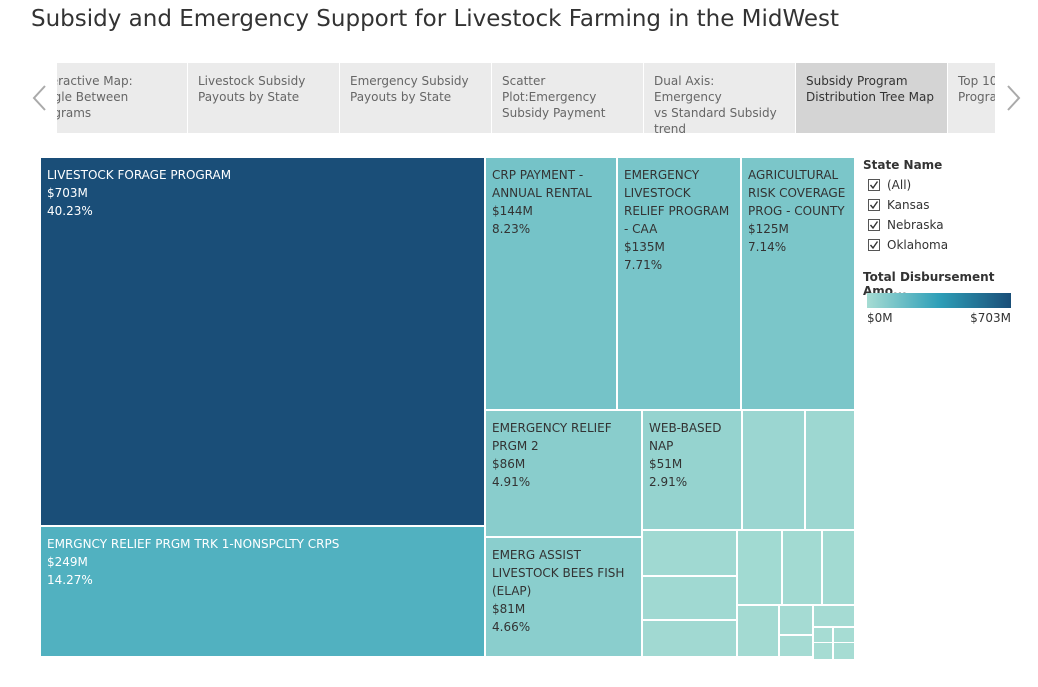  I want to click on tab-next-arrow, so click(1014, 98).